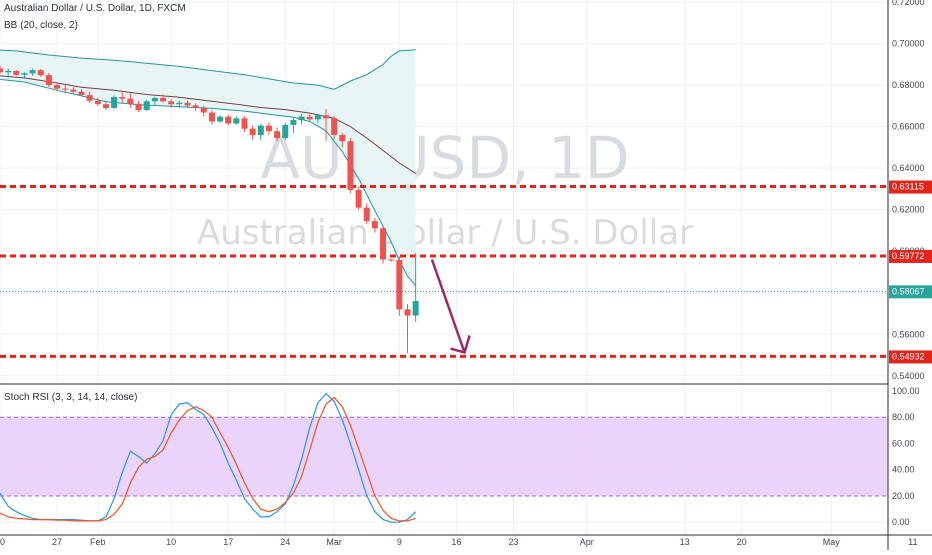 The image size is (932, 555). Describe the element at coordinates (171, 542) in the screenshot. I see `time-tick-label: 10` at that location.